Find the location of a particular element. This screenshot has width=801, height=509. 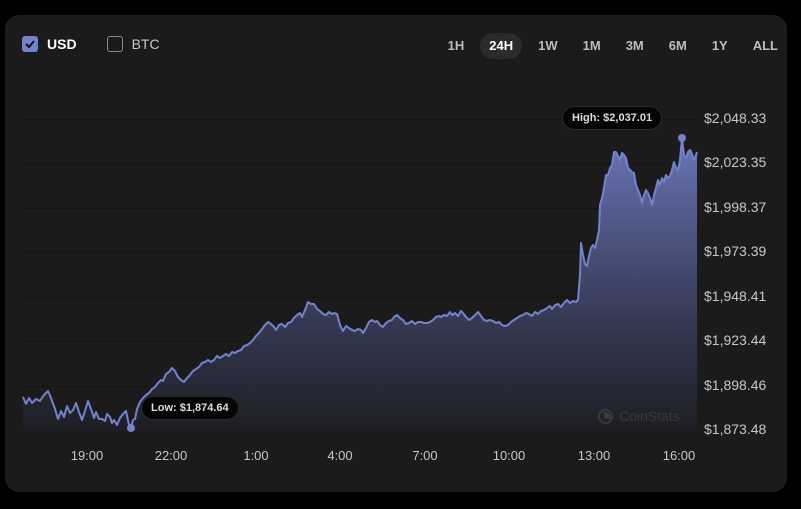

checkbox-unchecked-icon is located at coordinates (114, 44).